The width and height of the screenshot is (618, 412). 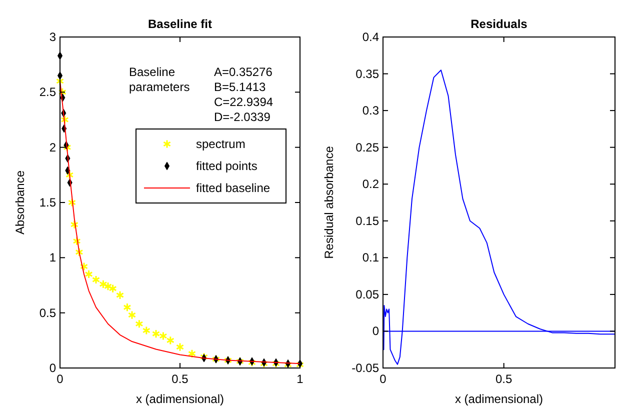 I want to click on y-tick-label: 0.15, so click(x=368, y=221).